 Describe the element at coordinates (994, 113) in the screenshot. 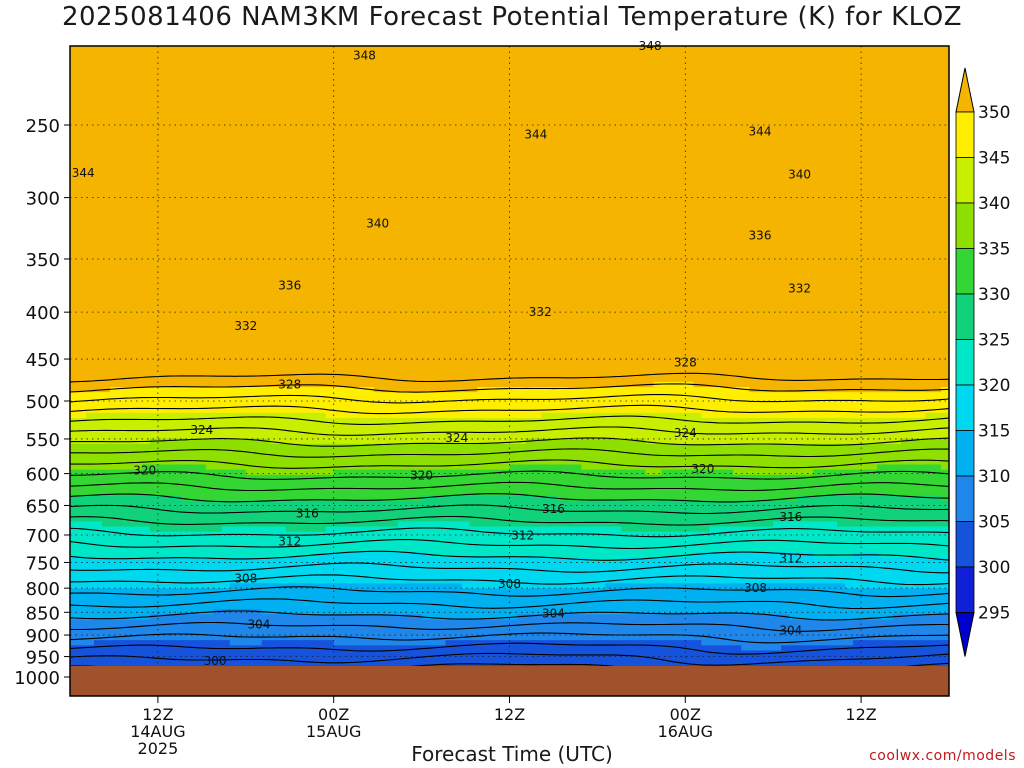

I see `colorbar-label: 350` at that location.